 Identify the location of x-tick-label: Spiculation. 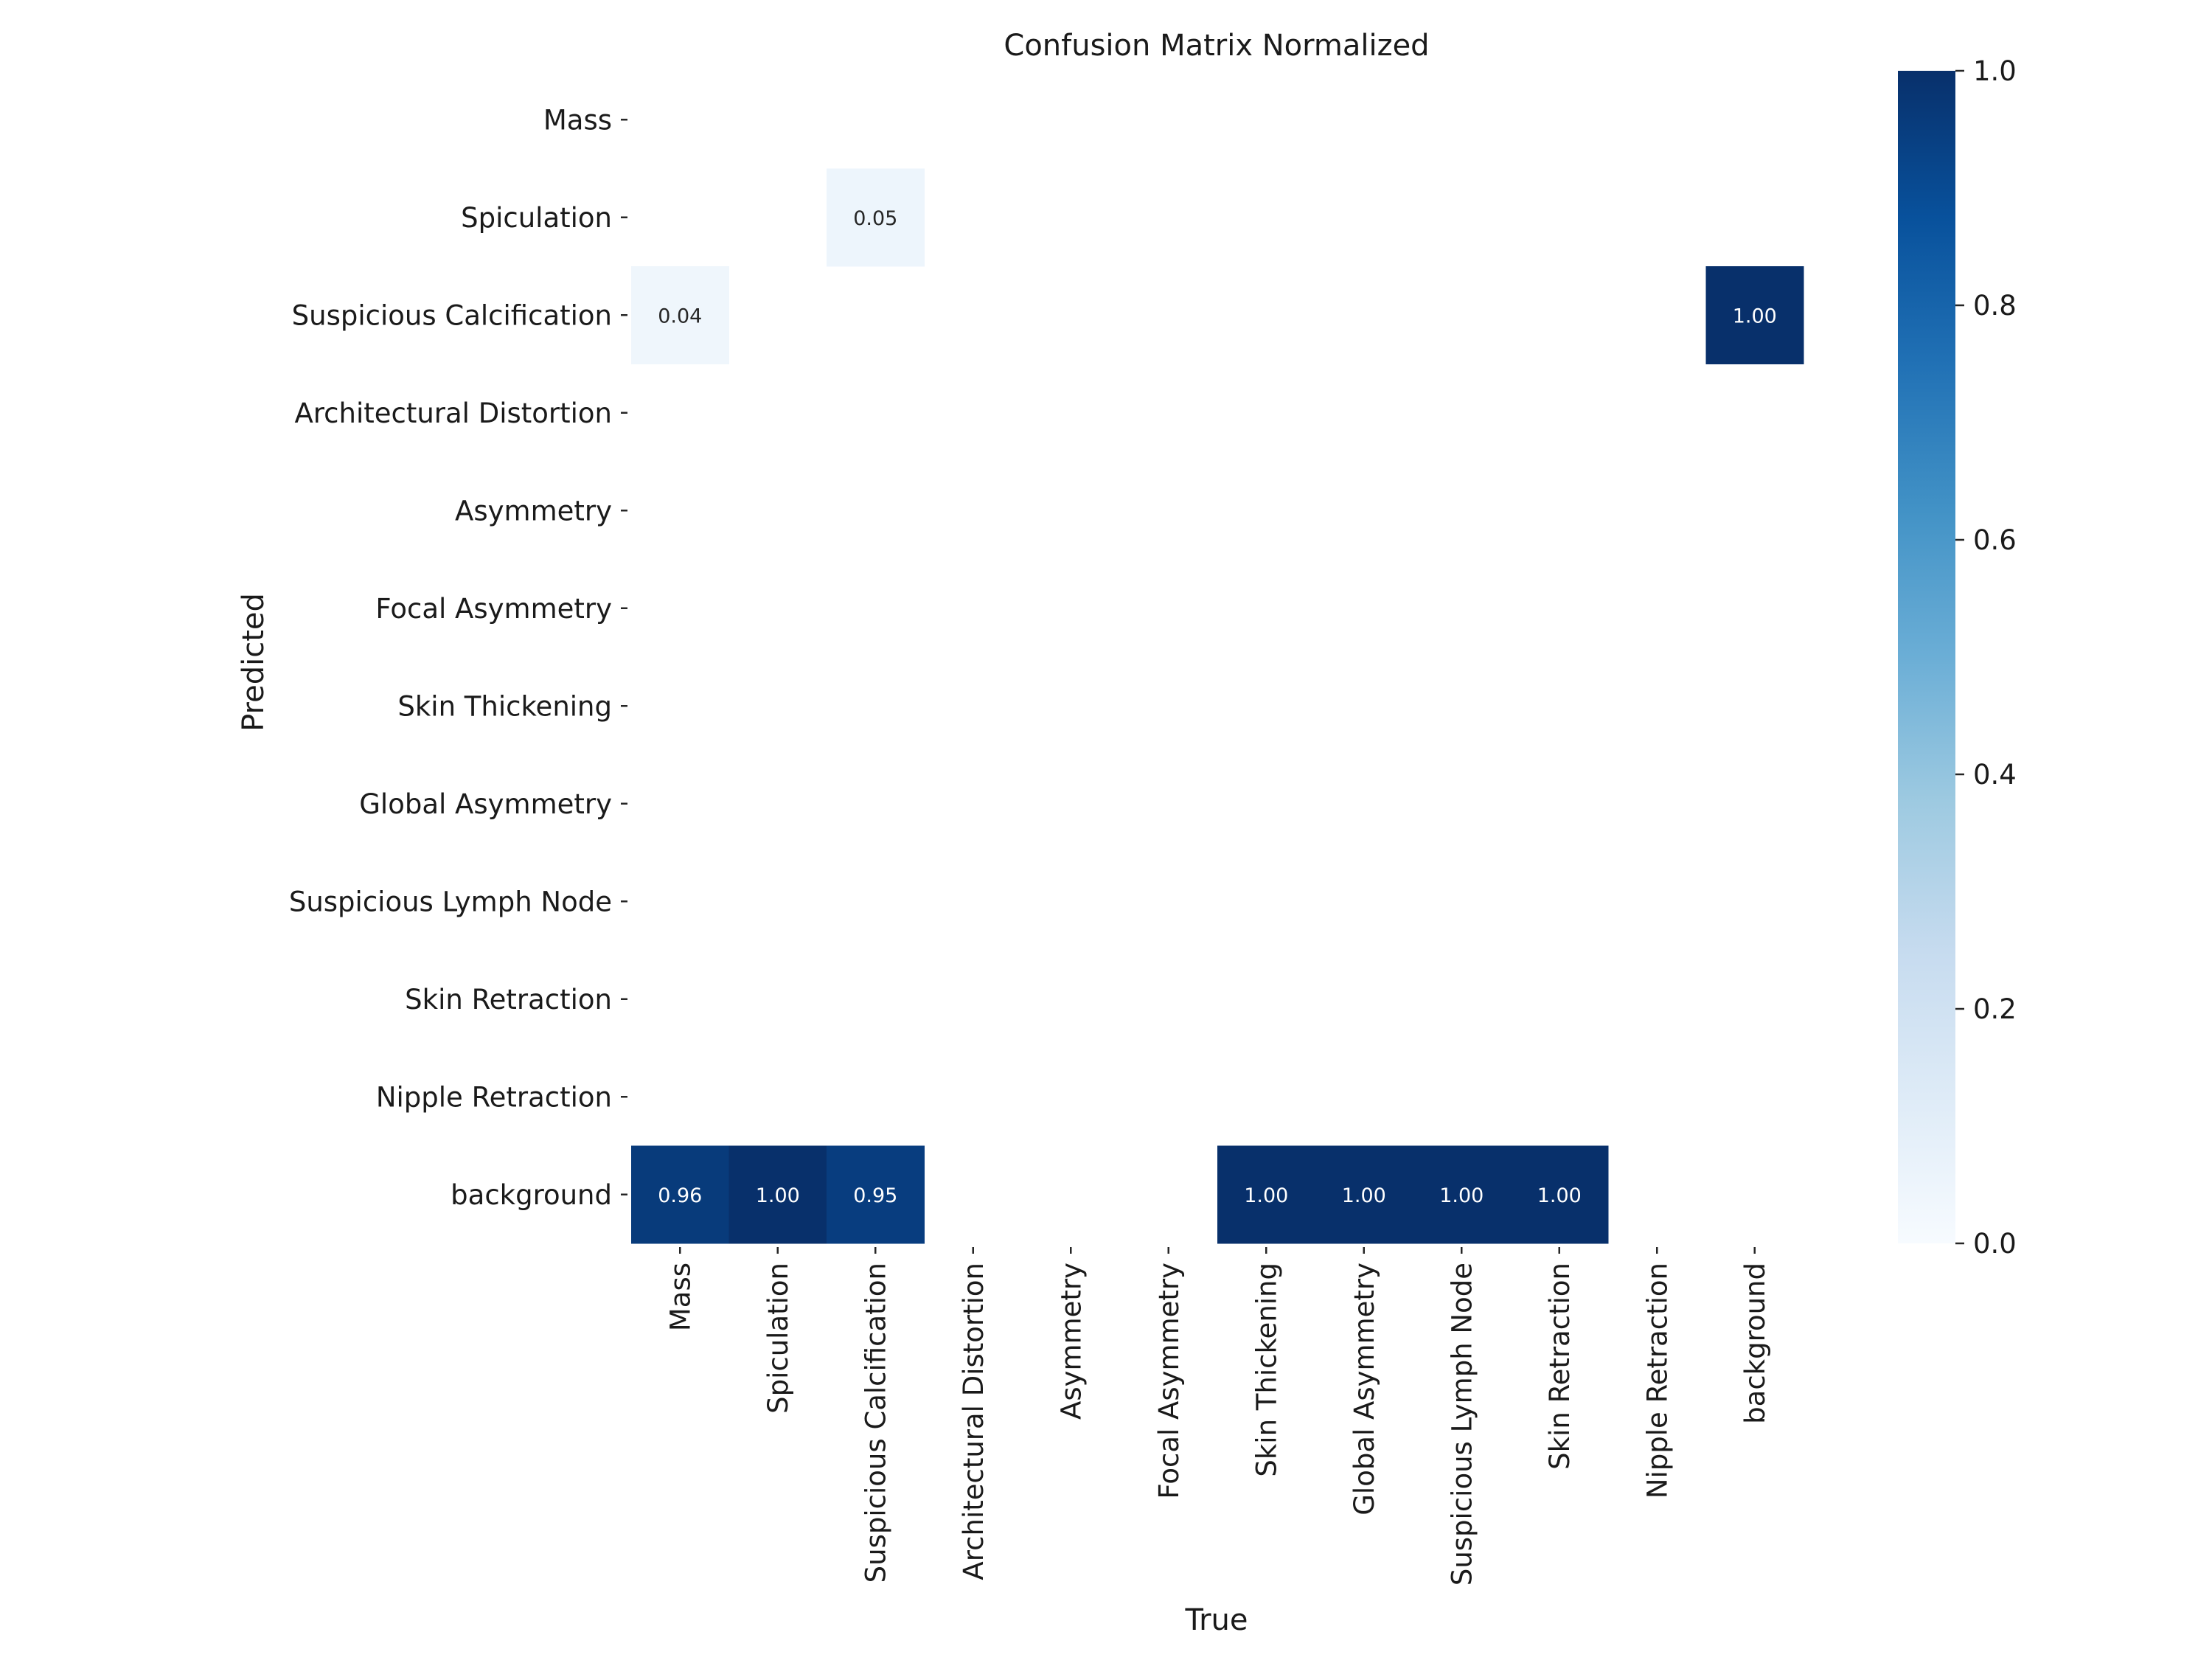
(778, 1338).